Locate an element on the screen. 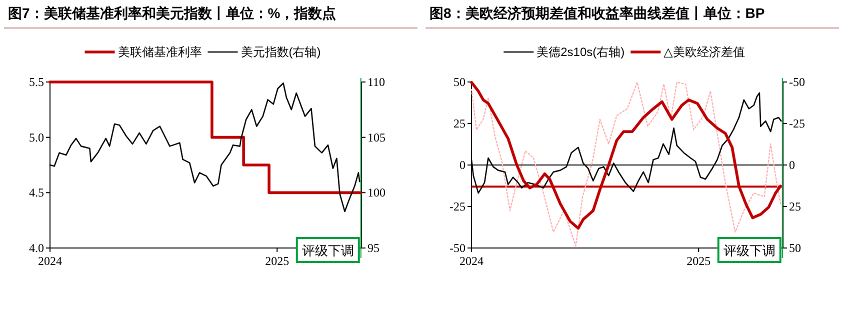 The height and width of the screenshot is (332, 843). y2-tick-label: -25 is located at coordinates (797, 123).